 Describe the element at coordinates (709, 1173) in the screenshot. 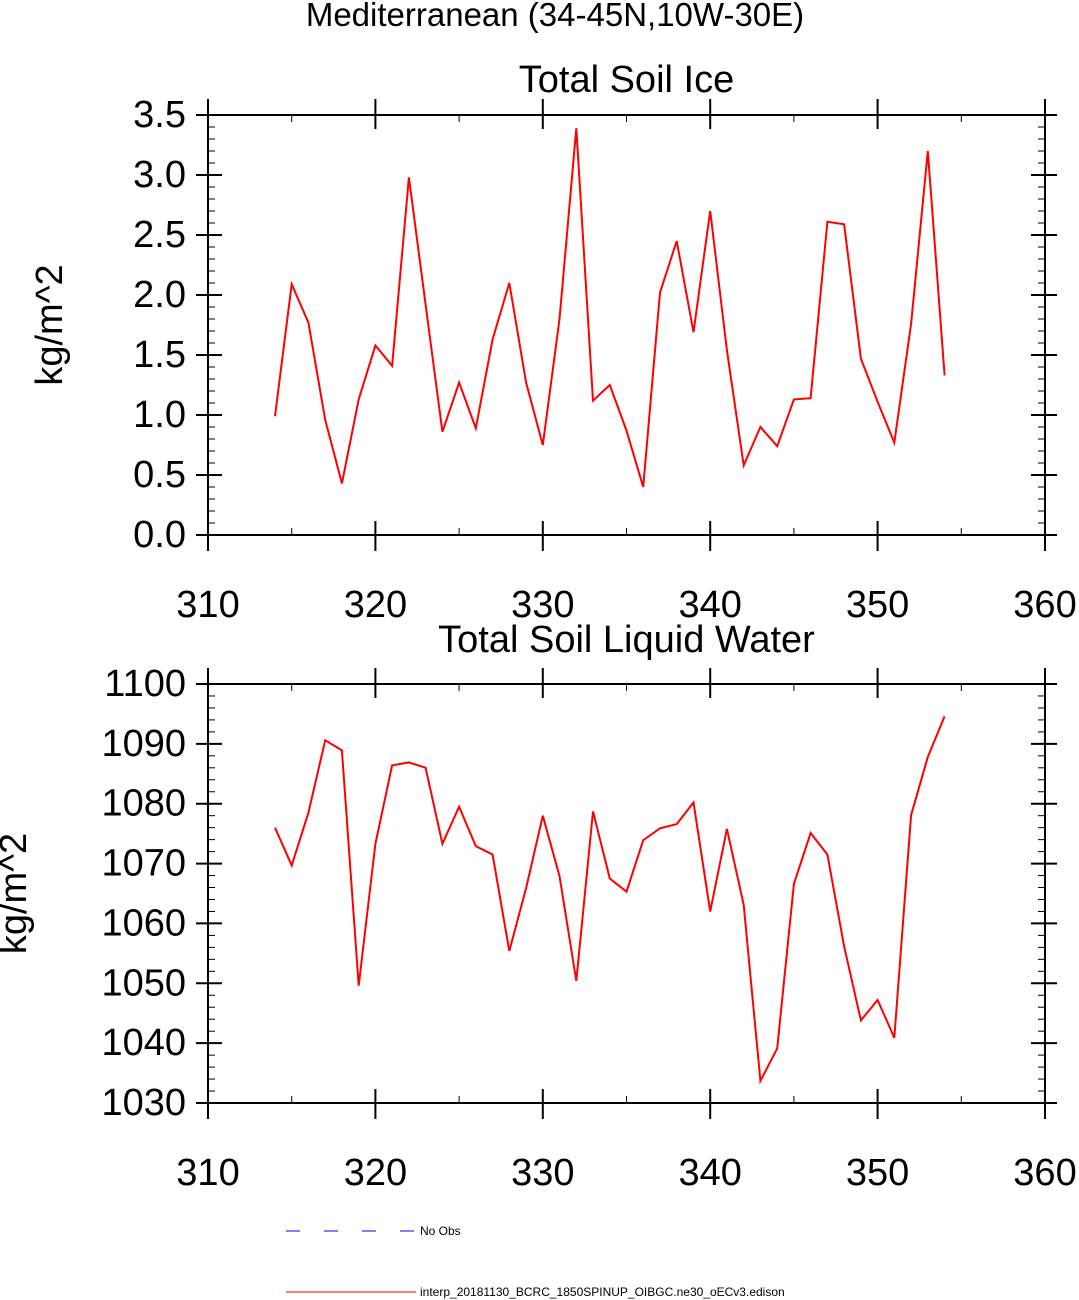

I see `soil-liquid-x-tick-label: 340` at that location.